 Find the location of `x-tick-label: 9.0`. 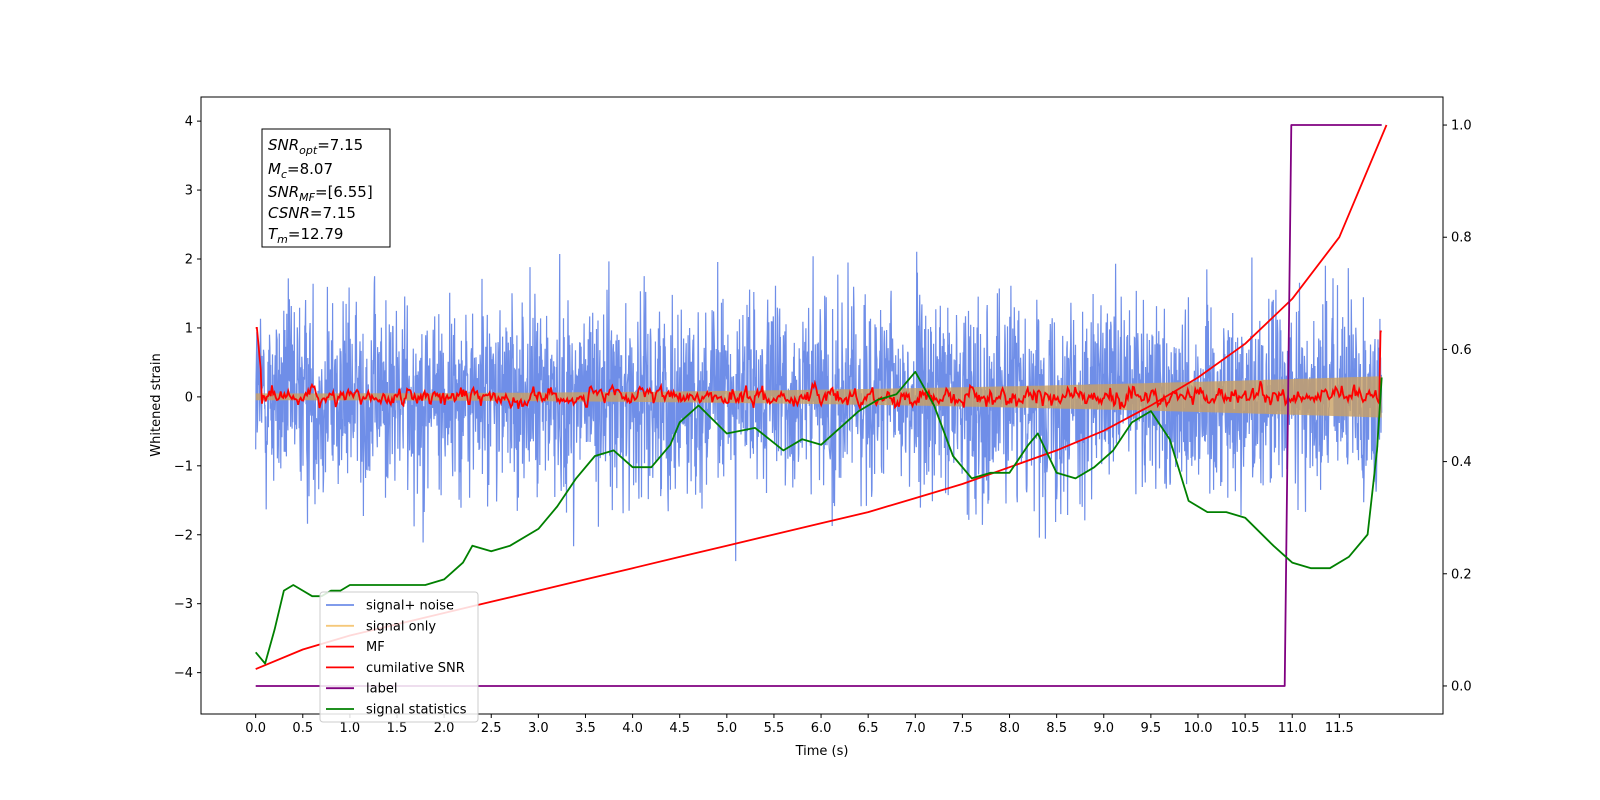

x-tick-label: 9.0 is located at coordinates (1103, 728).